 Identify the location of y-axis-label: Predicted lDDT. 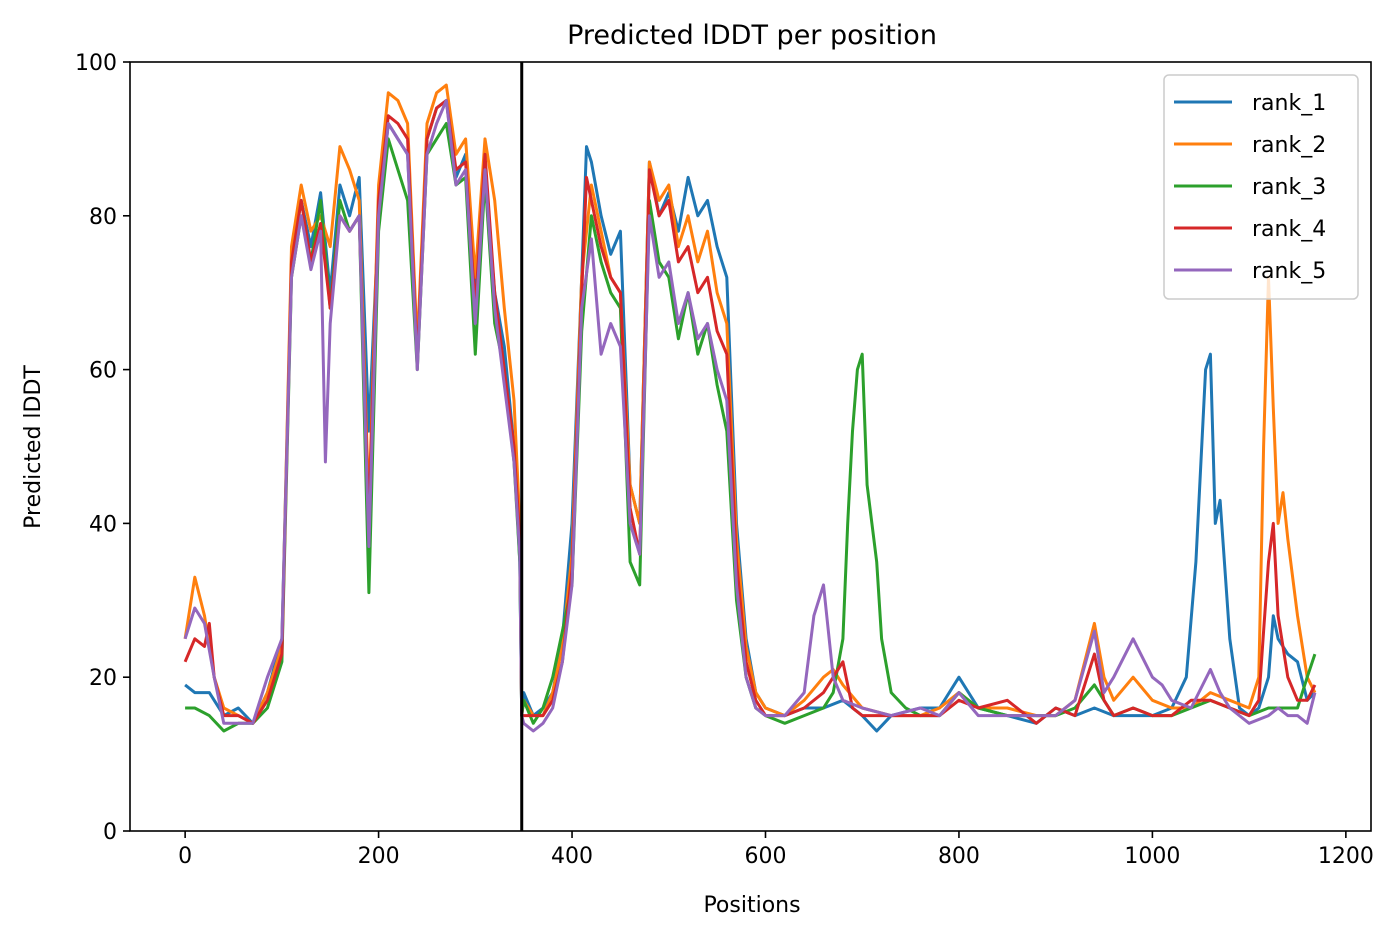
(33, 447).